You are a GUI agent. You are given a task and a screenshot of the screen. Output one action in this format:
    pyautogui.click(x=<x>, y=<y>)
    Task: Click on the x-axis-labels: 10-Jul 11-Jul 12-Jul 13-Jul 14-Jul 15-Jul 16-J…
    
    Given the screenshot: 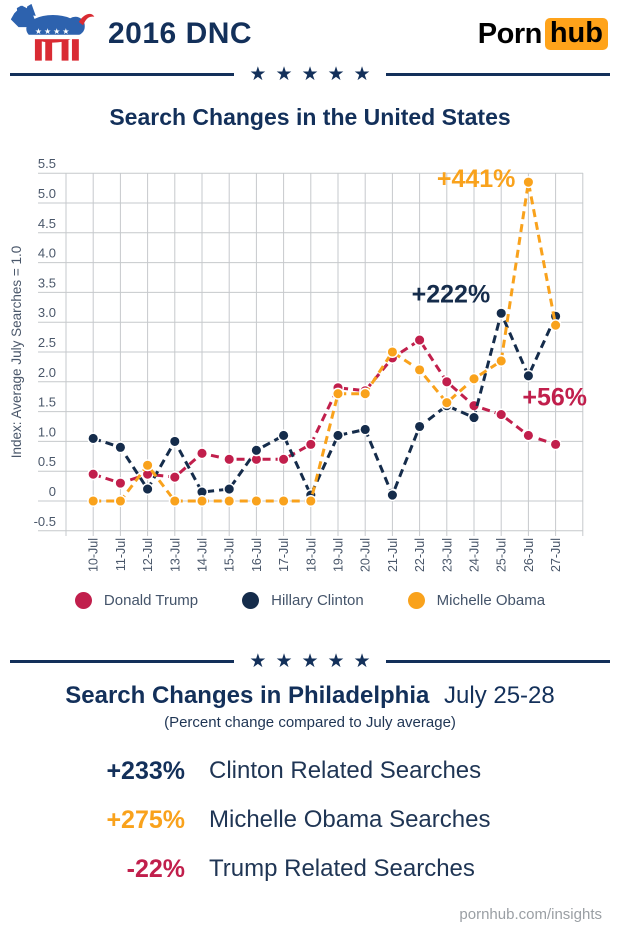 What is the action you would take?
    pyautogui.click(x=325, y=555)
    